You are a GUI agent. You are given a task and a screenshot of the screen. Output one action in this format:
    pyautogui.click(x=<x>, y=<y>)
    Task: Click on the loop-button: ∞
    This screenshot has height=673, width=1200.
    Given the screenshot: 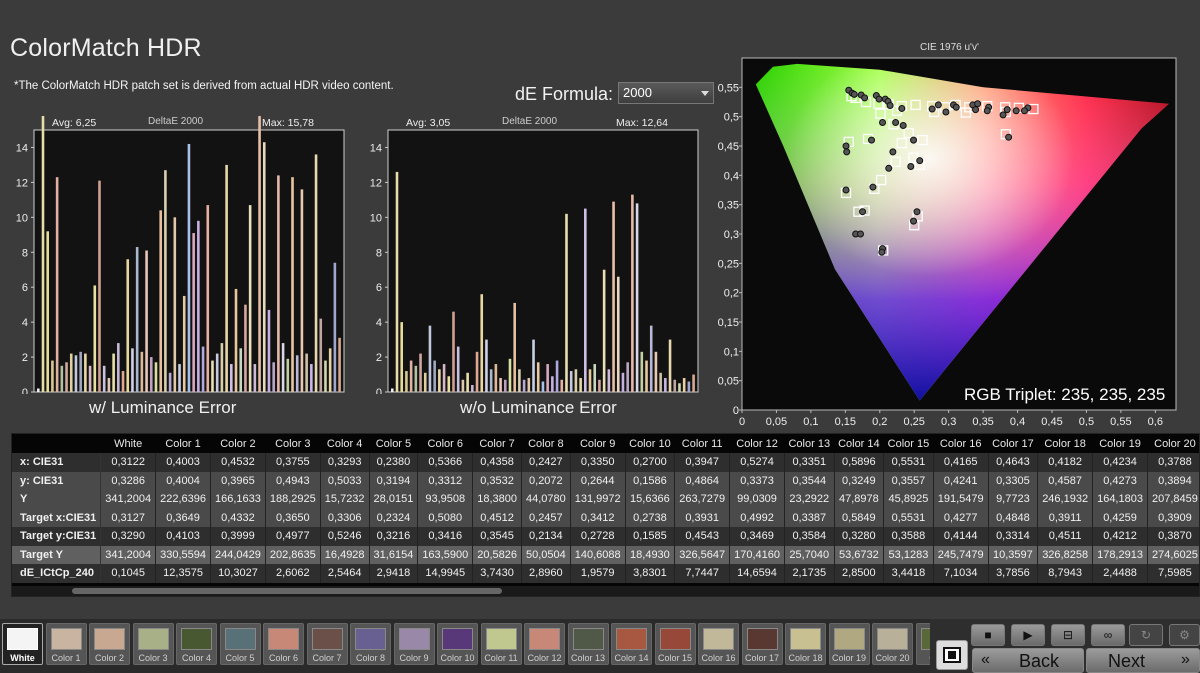 What is the action you would take?
    pyautogui.click(x=1108, y=635)
    